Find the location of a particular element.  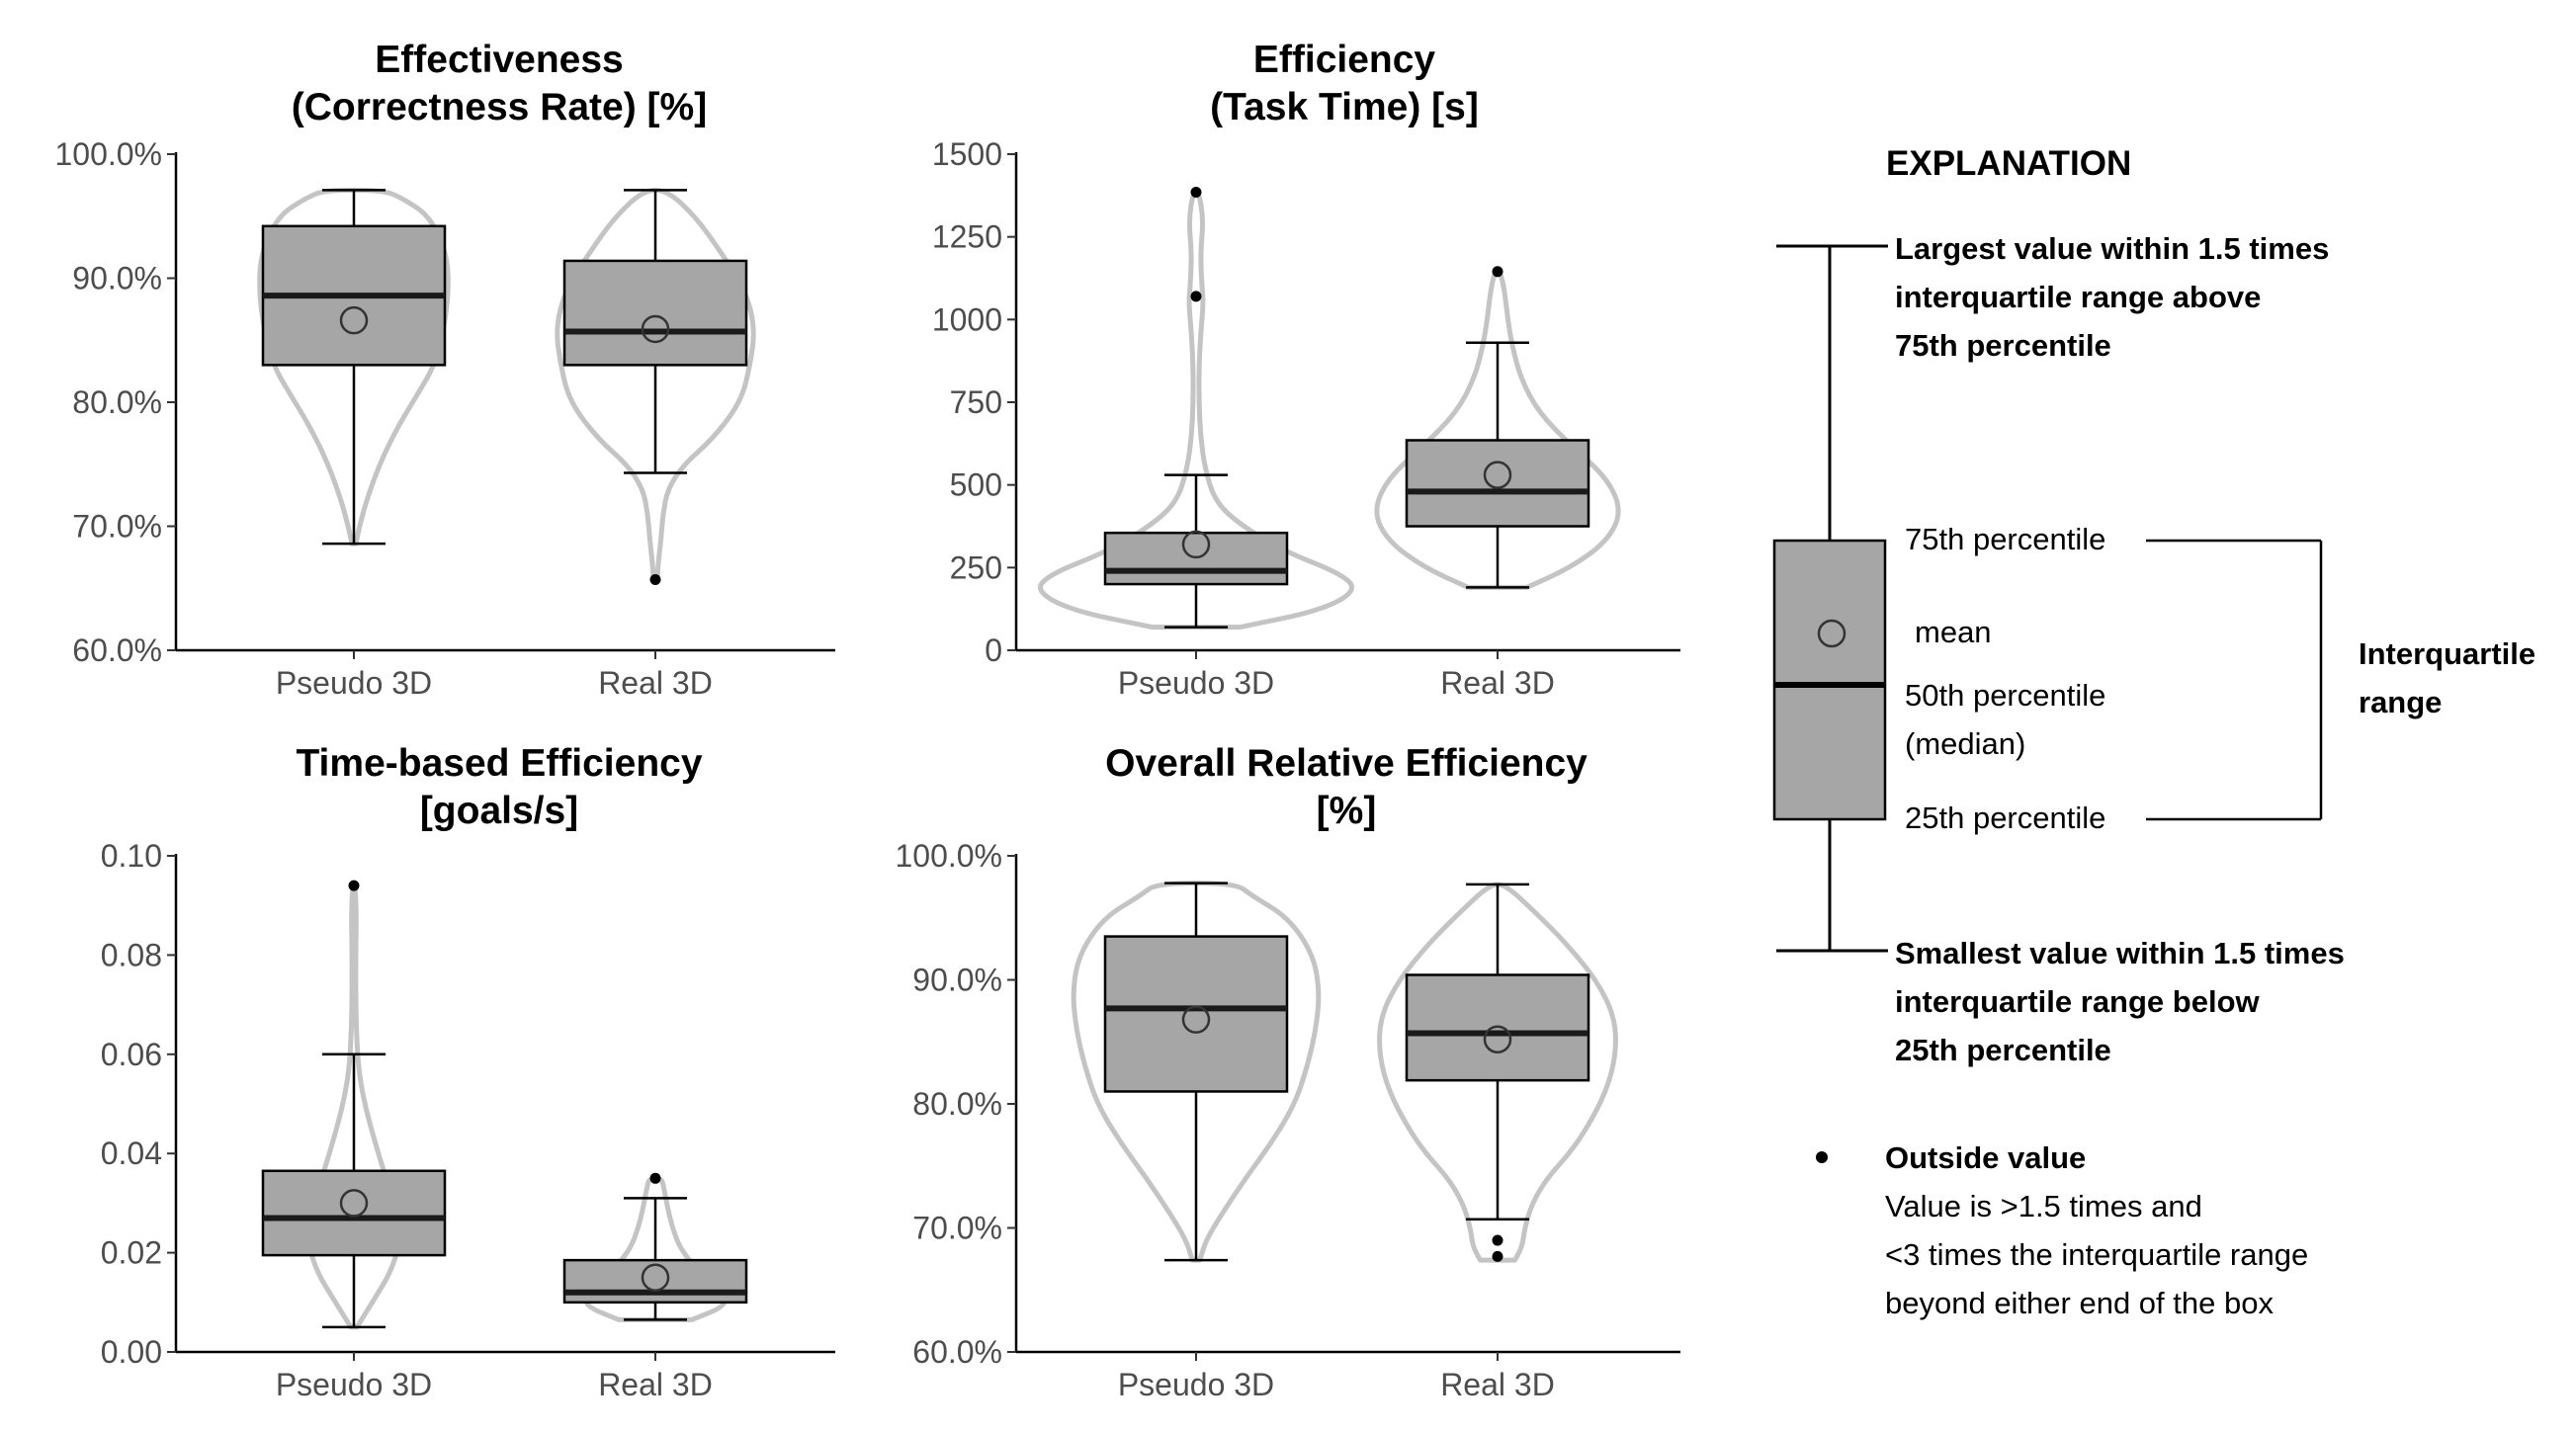

legend-outside-desc: <3 times the interquartile range is located at coordinates (2096, 1255).